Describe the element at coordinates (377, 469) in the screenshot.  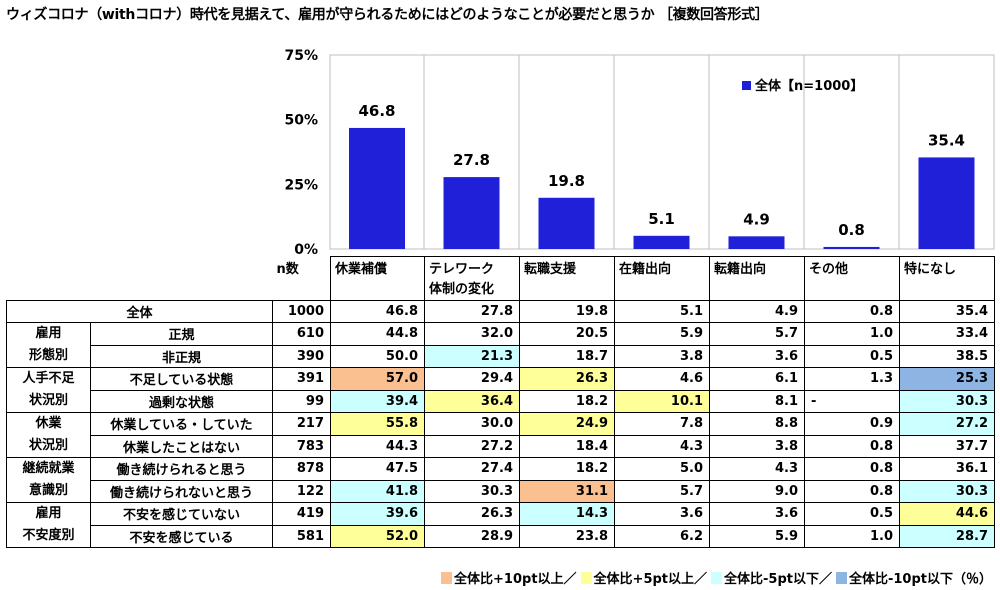
I see `value-cell: 47.5` at that location.